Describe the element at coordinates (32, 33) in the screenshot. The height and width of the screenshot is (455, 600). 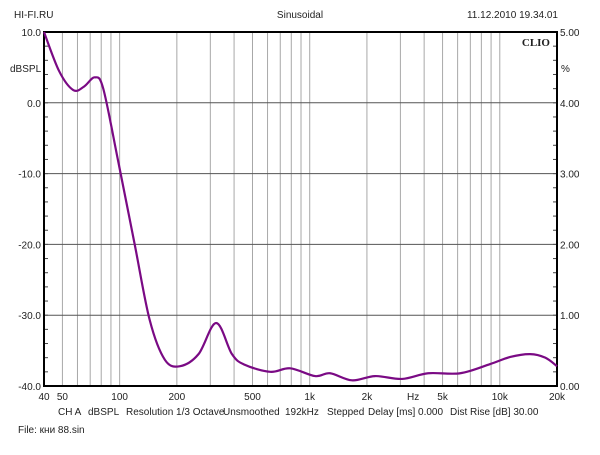
I see `y-tick-label: 10.0` at that location.